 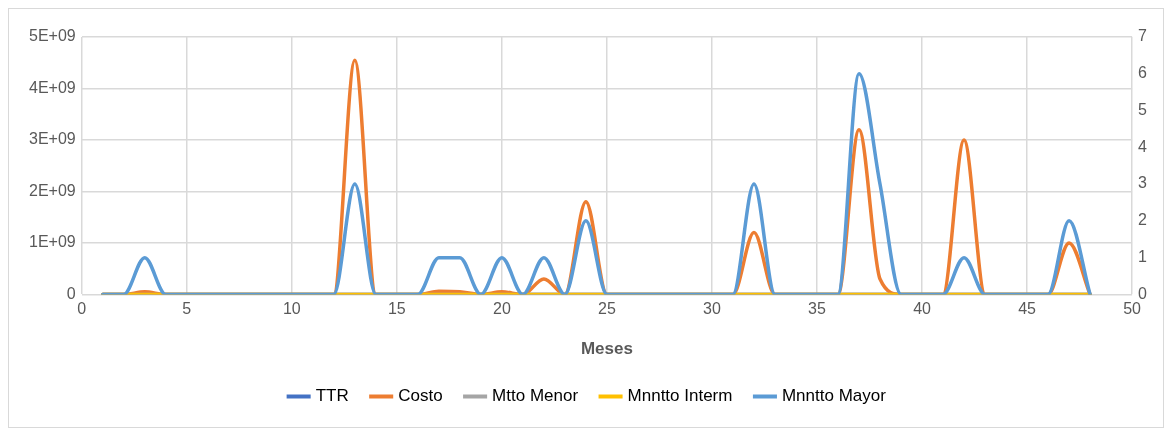 What do you see at coordinates (332, 396) in the screenshot?
I see `legend-label: TTR` at bounding box center [332, 396].